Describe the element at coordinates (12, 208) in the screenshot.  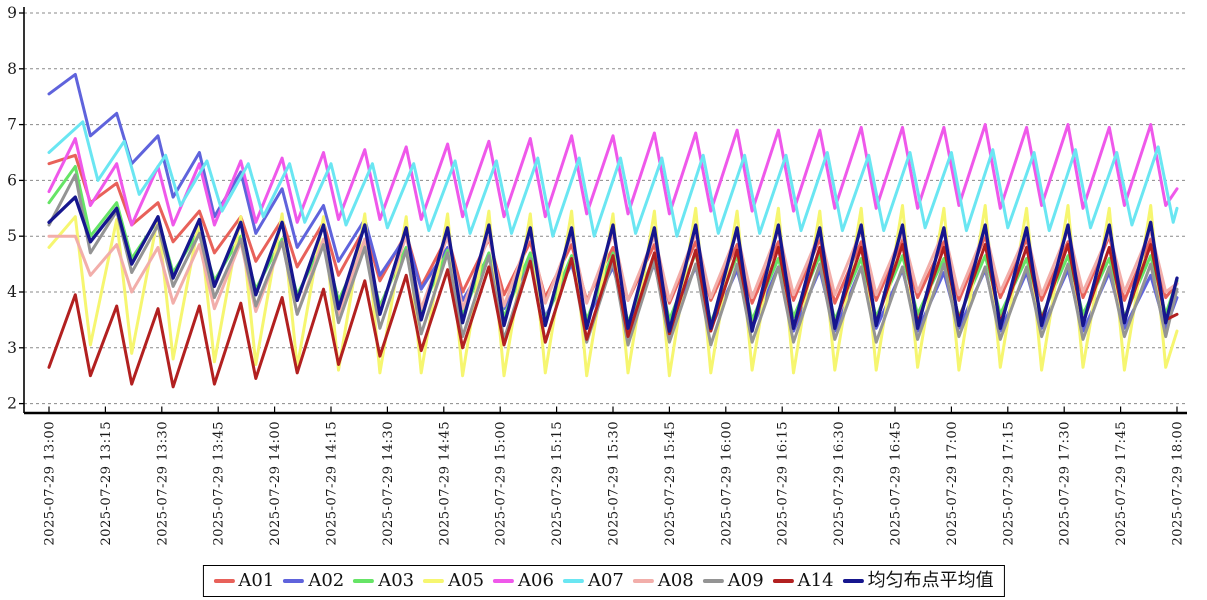
I see `y-axis-labels: 2 3 4 5 6 7 8 9` at that location.